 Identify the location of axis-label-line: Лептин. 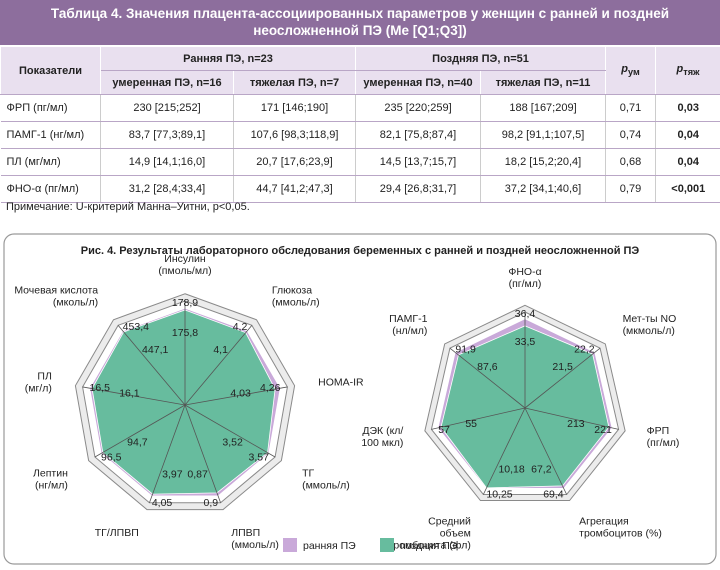
(50, 474).